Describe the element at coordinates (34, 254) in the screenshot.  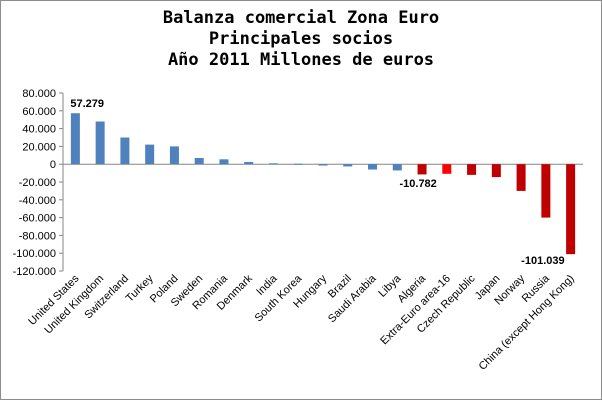
I see `y-tick-label: -100.000` at that location.